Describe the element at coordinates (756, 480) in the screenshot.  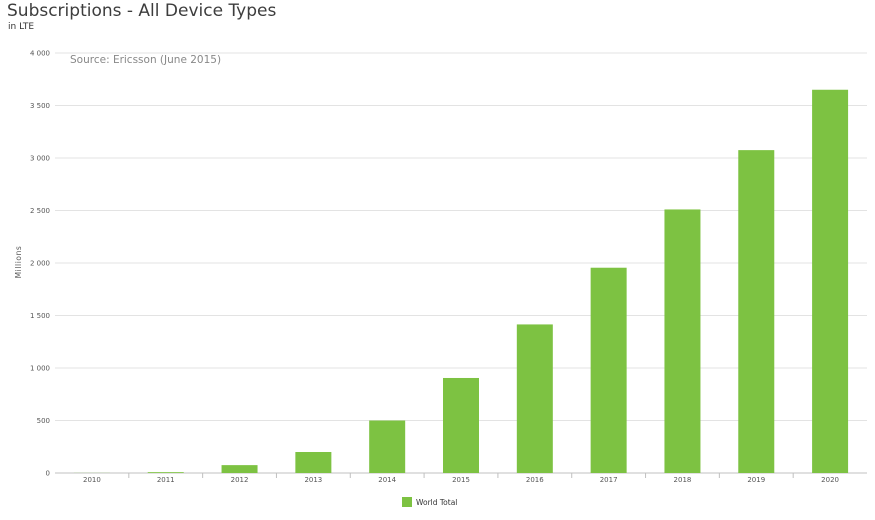
I see `x-tick-label: 2019` at that location.